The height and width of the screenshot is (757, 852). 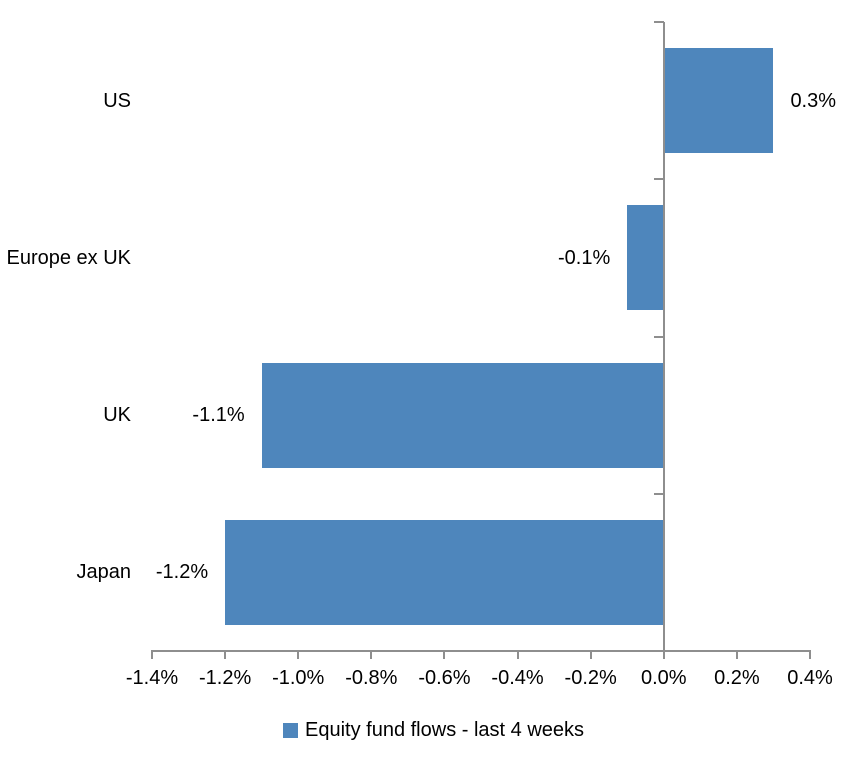 What do you see at coordinates (218, 415) in the screenshot?
I see `value-label-uk: -1.1%` at bounding box center [218, 415].